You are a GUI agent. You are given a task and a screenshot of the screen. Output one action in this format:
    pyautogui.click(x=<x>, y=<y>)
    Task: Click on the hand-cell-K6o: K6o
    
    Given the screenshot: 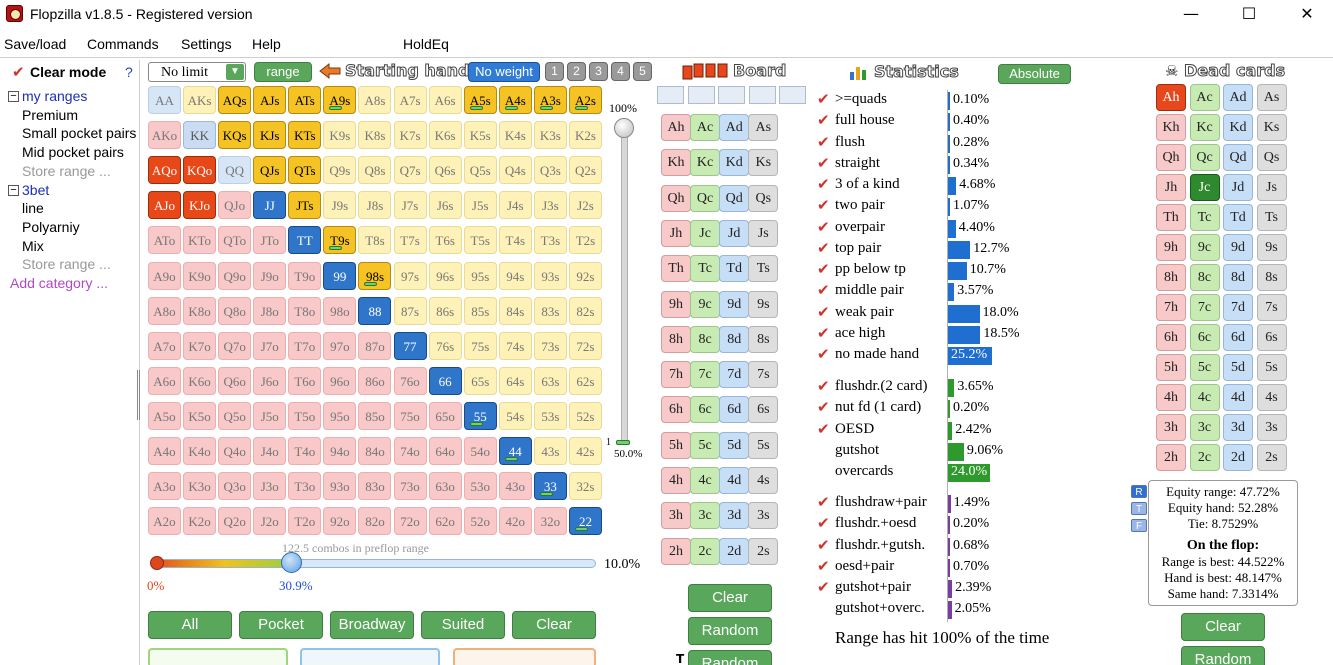 What is the action you would take?
    pyautogui.click(x=200, y=380)
    